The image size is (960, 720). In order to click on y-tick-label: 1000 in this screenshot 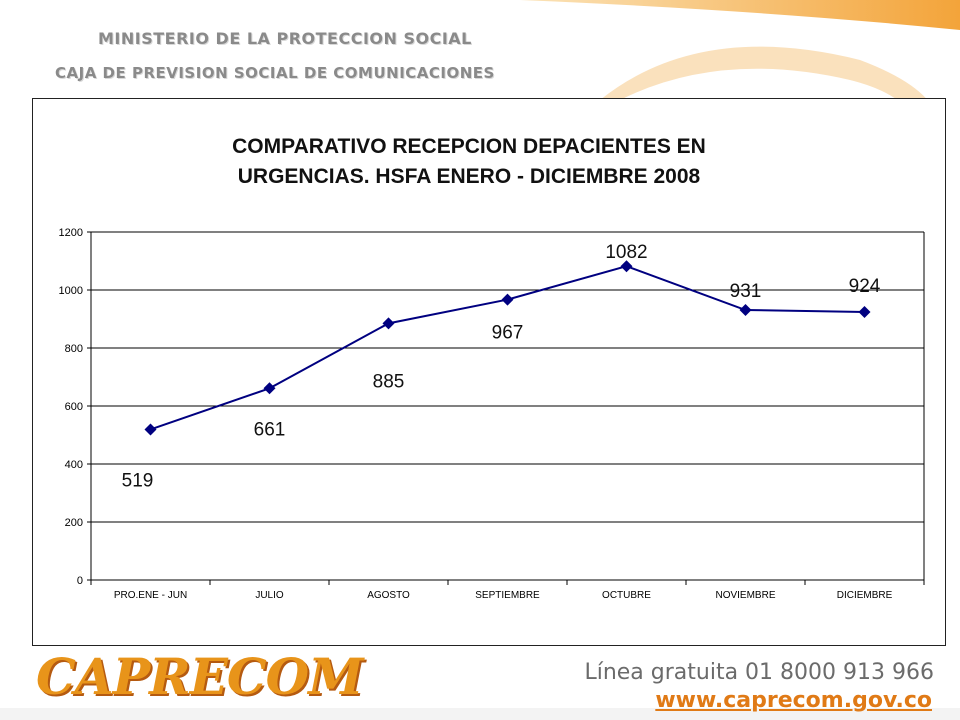, I will do `click(71, 291)`.